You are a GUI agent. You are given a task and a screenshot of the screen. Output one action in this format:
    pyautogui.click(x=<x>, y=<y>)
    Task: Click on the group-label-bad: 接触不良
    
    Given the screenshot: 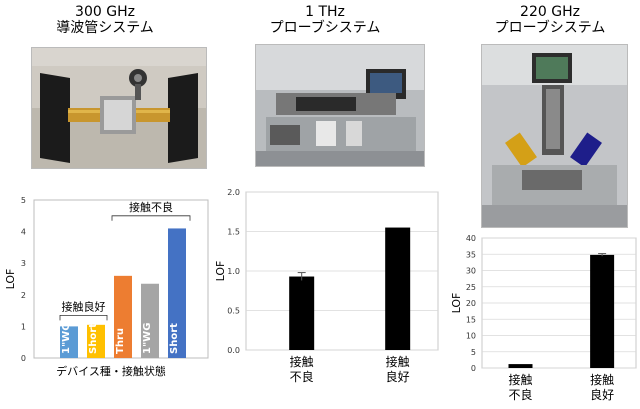 What is the action you would take?
    pyautogui.click(x=151, y=207)
    